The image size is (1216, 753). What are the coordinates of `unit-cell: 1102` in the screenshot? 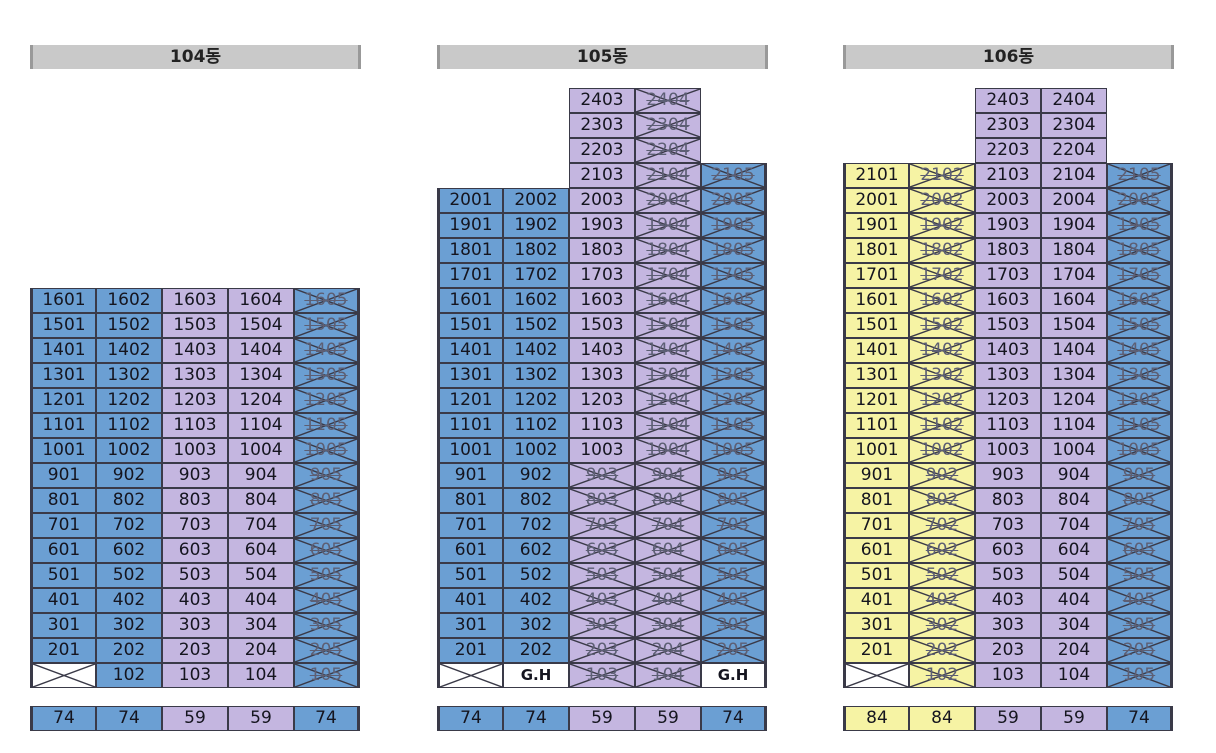 It's located at (536, 425).